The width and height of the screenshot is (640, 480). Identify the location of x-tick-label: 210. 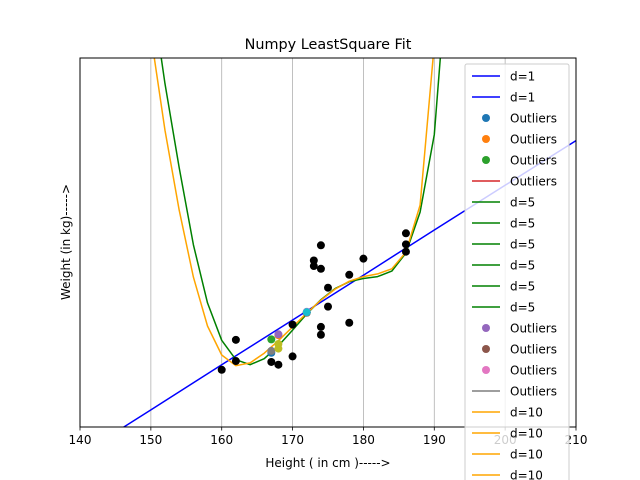
(576, 440).